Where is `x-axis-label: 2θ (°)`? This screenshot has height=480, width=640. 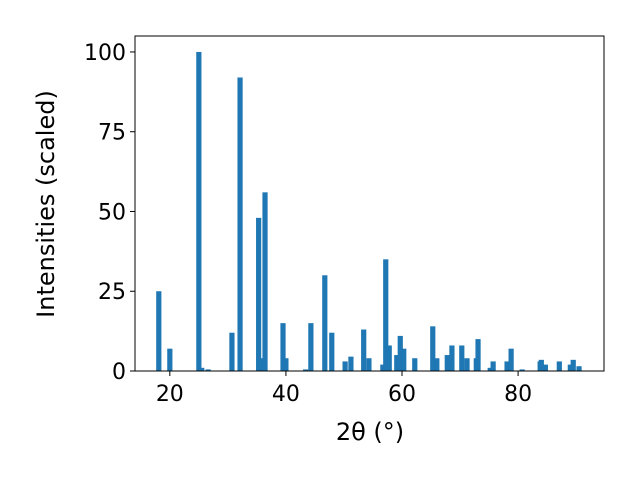
x-axis-label: 2θ (°) is located at coordinates (370, 432).